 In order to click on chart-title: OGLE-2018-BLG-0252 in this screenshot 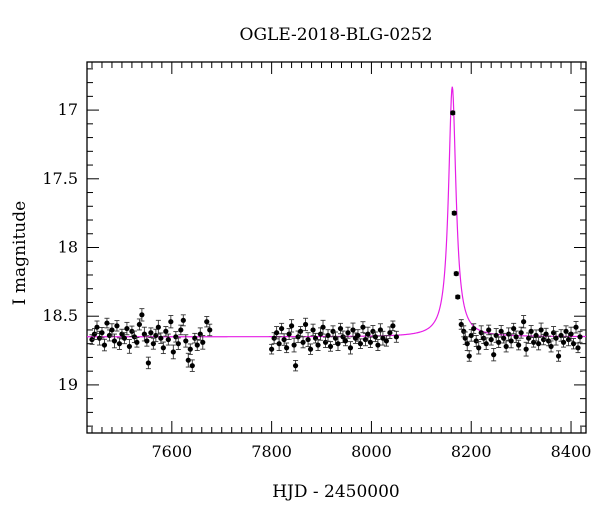, I will do `click(336, 35)`.